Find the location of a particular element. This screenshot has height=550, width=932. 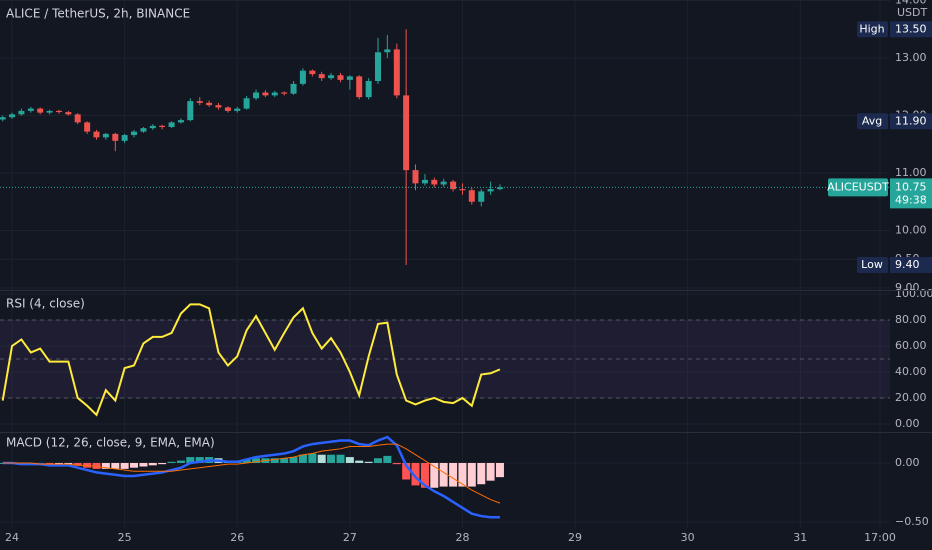

y-tick-label: 14.00 is located at coordinates (911, 3).